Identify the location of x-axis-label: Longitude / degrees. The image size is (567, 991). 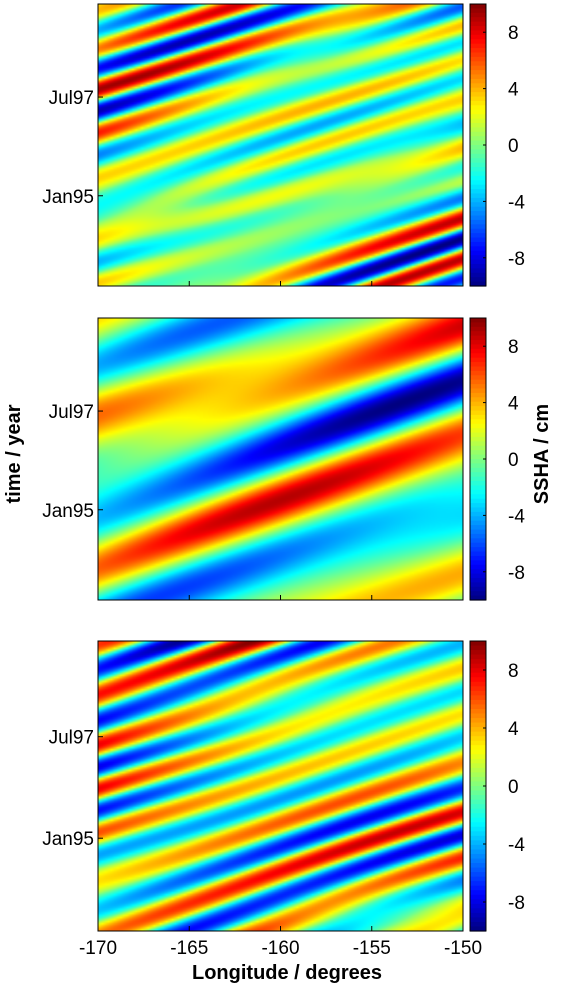
(287, 973).